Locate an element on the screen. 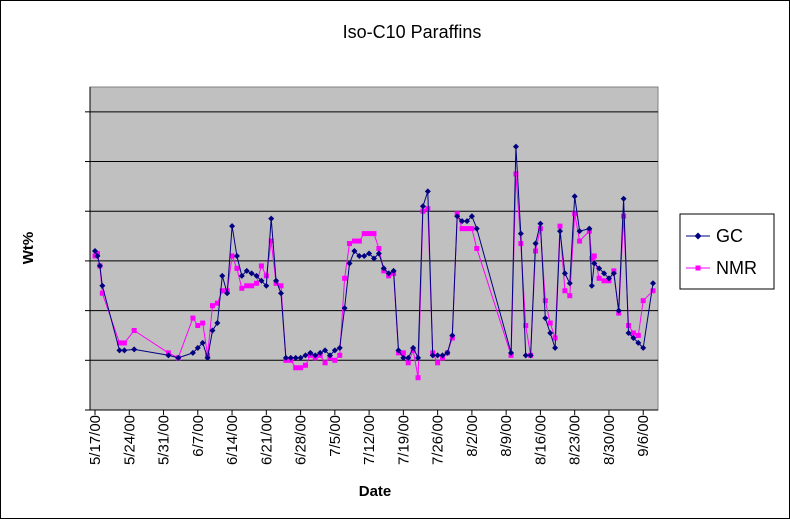 This screenshot has width=790, height=519. legend-gc-marker is located at coordinates (698, 236).